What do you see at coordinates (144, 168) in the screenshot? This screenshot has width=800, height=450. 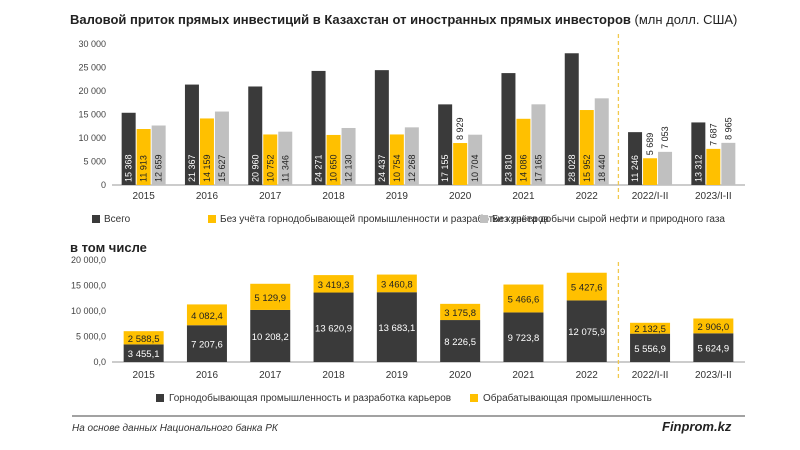 I see `data-label: 11 913` at bounding box center [144, 168].